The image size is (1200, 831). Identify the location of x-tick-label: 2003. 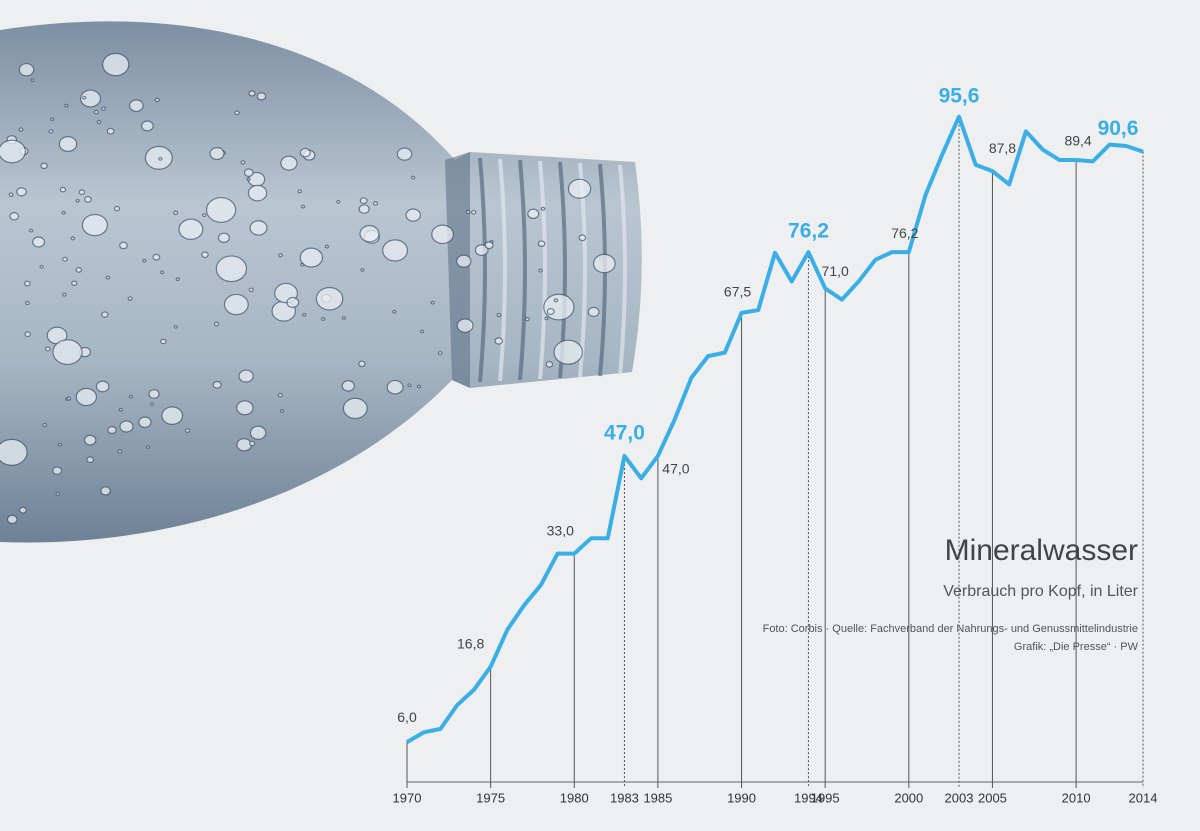
(959, 797).